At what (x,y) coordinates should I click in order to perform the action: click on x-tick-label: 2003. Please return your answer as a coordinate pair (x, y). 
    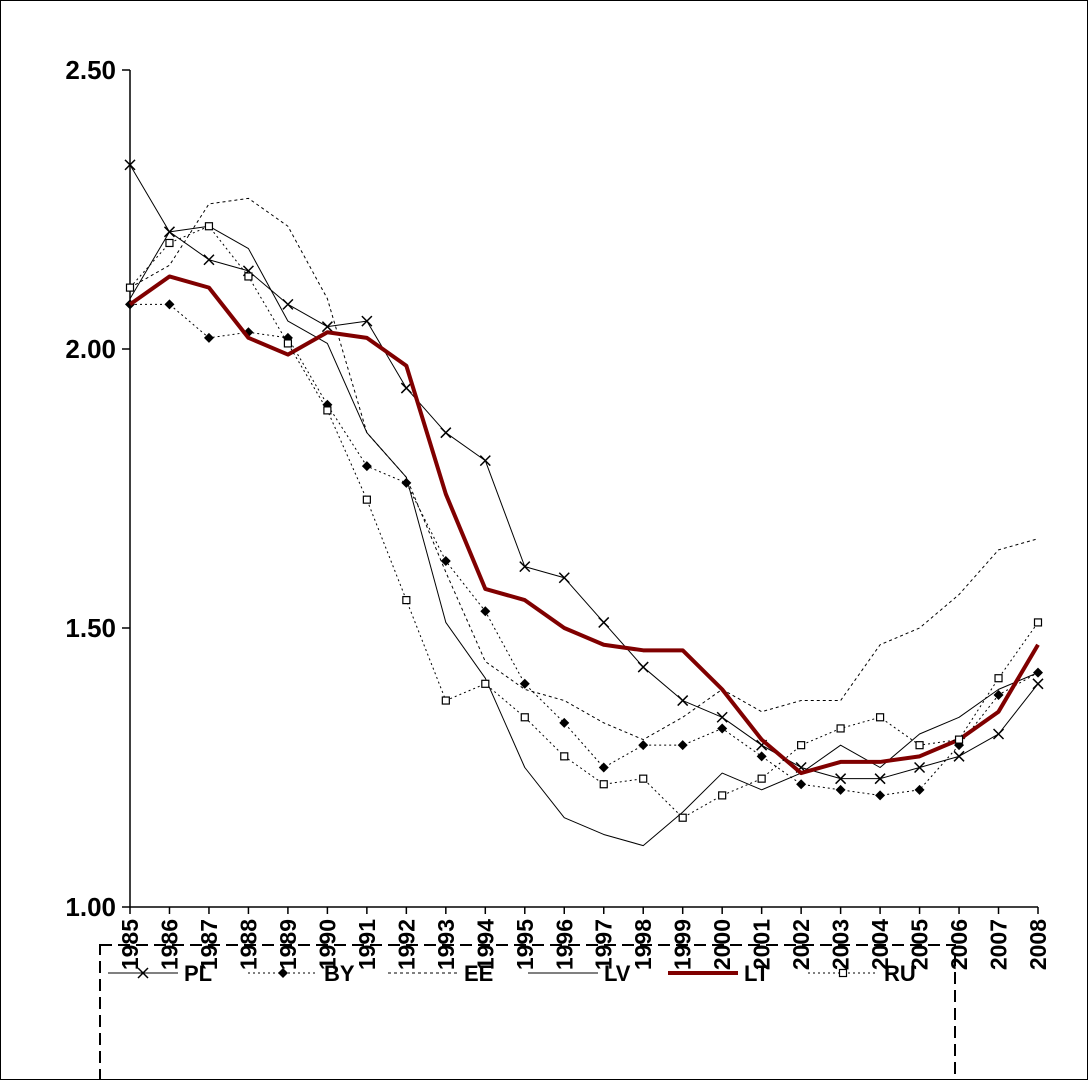
    Looking at the image, I should click on (841, 944).